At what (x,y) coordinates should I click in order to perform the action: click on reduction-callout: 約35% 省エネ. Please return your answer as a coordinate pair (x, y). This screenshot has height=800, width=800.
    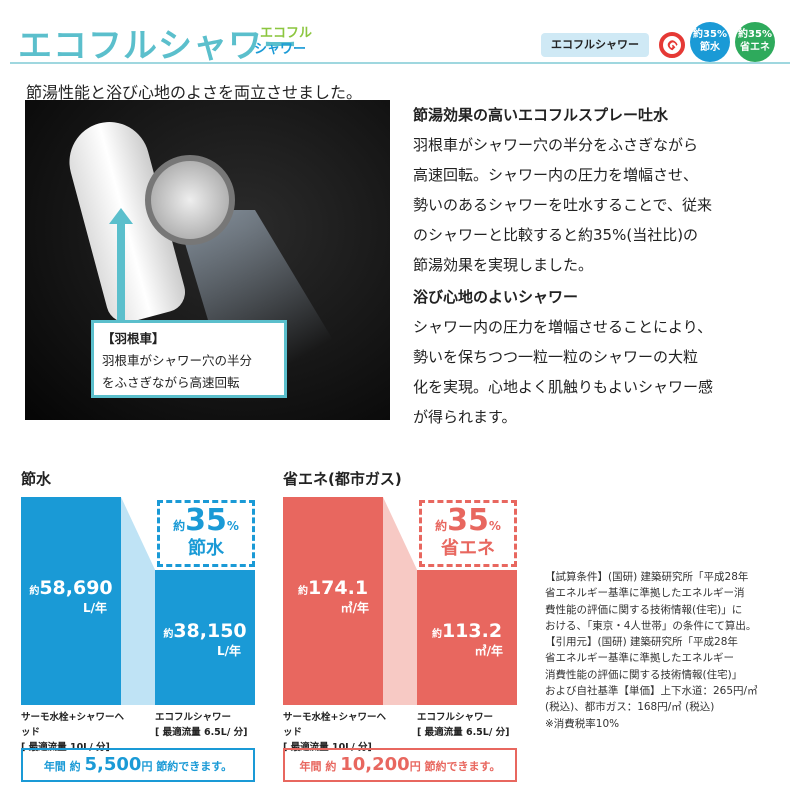
    Looking at the image, I should click on (468, 533).